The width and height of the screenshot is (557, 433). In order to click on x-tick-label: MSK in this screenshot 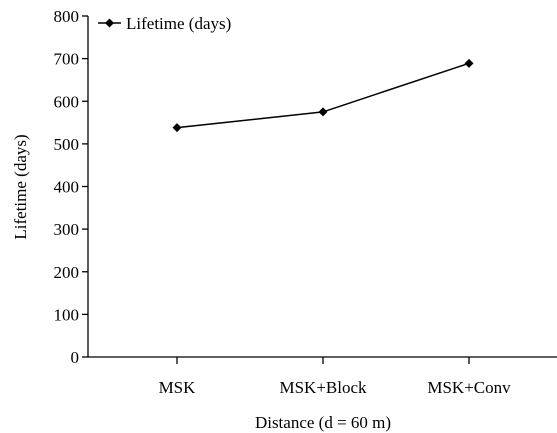, I will do `click(178, 387)`.